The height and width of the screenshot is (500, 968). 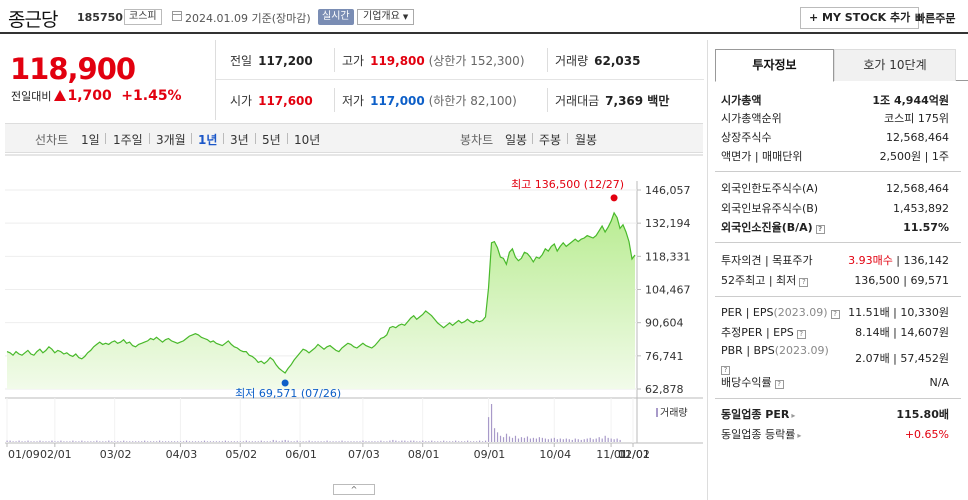 What do you see at coordinates (116, 454) in the screenshot?
I see `x-tick-label: 03/02` at bounding box center [116, 454].